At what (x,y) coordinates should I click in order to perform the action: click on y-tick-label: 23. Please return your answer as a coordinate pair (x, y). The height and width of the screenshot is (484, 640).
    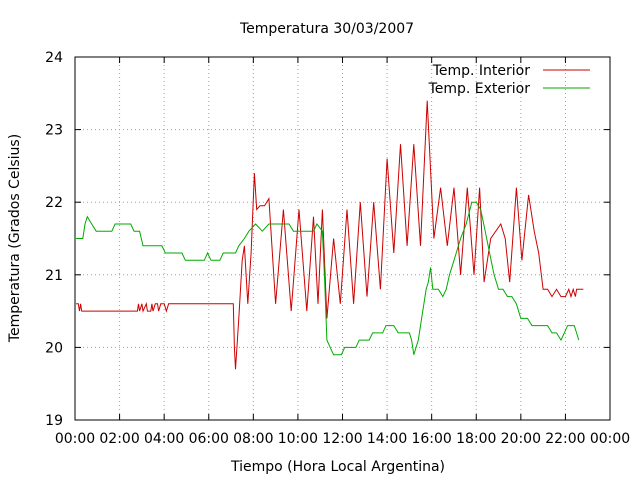
    Looking at the image, I should click on (54, 131).